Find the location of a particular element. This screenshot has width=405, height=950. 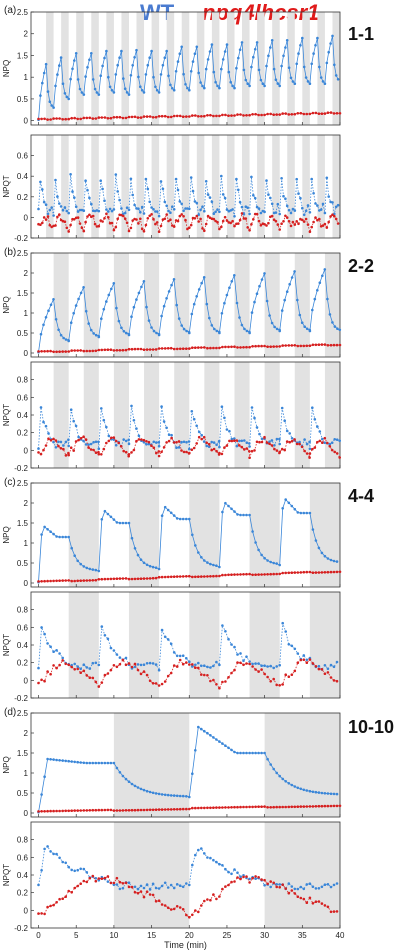

y-tick-label: 1.5 is located at coordinates (23, 55).